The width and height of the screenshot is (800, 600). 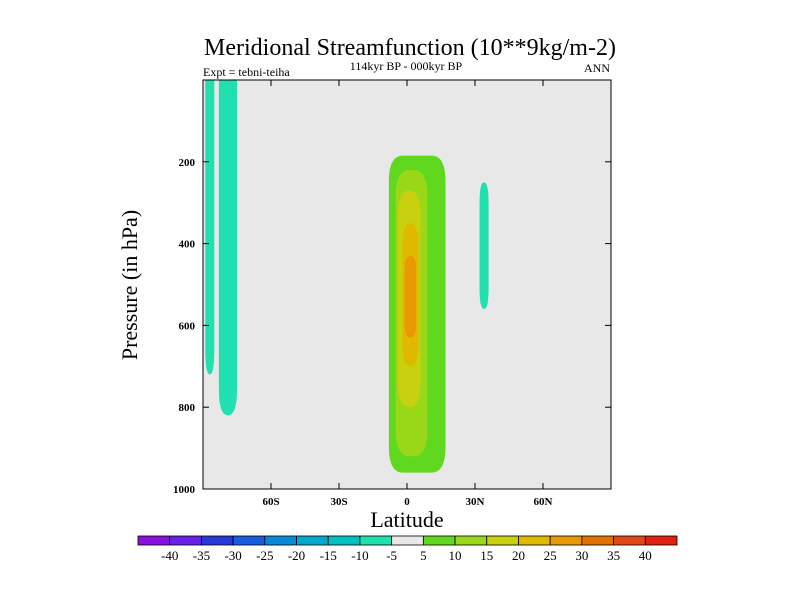 I want to click on tropical-cell-core, so click(x=410, y=296).